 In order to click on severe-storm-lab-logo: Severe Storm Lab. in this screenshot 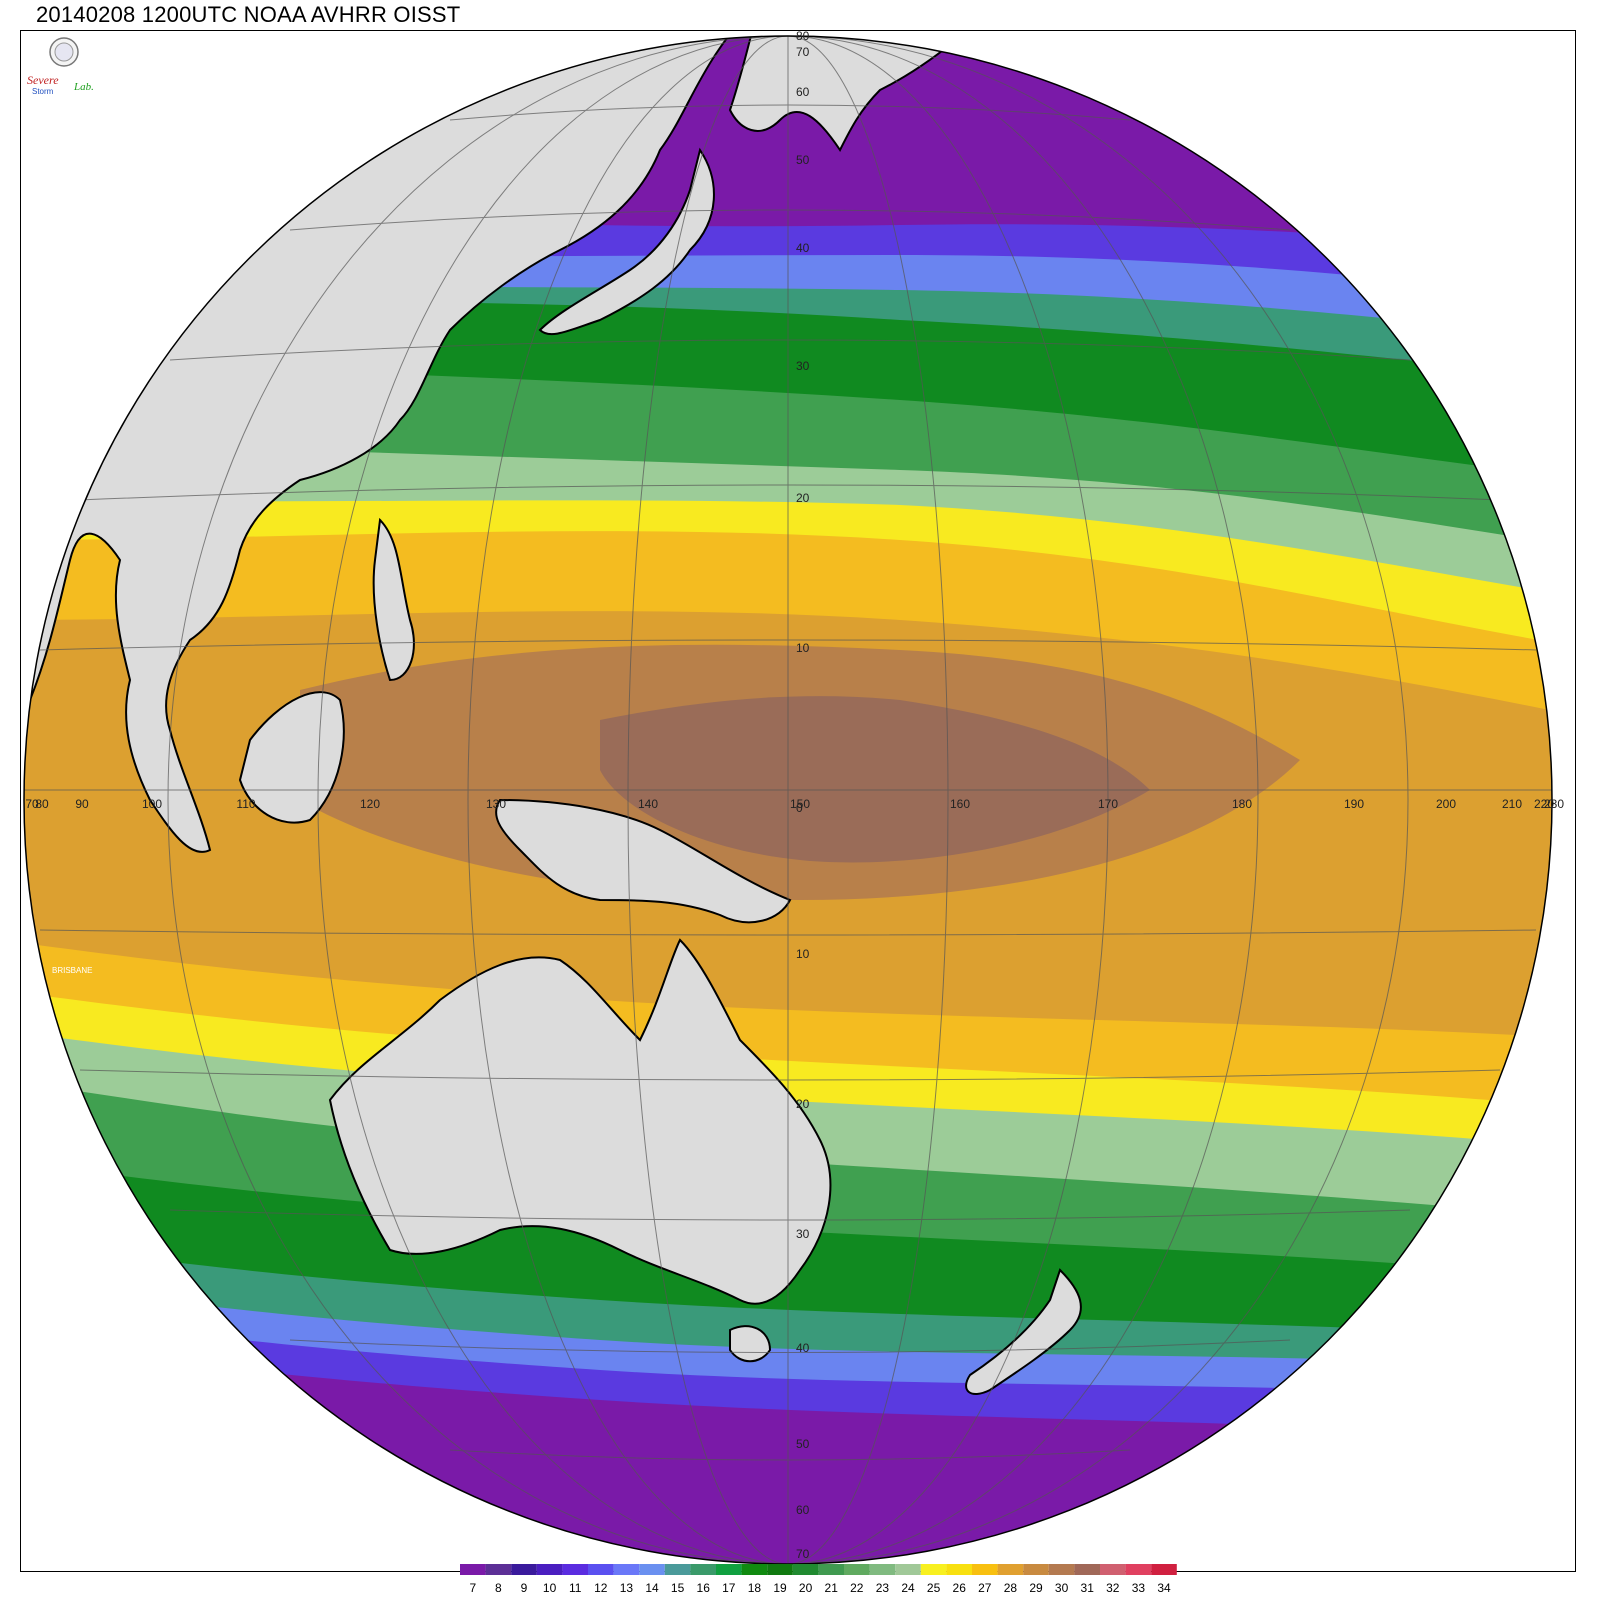, I will do `click(60, 66)`.